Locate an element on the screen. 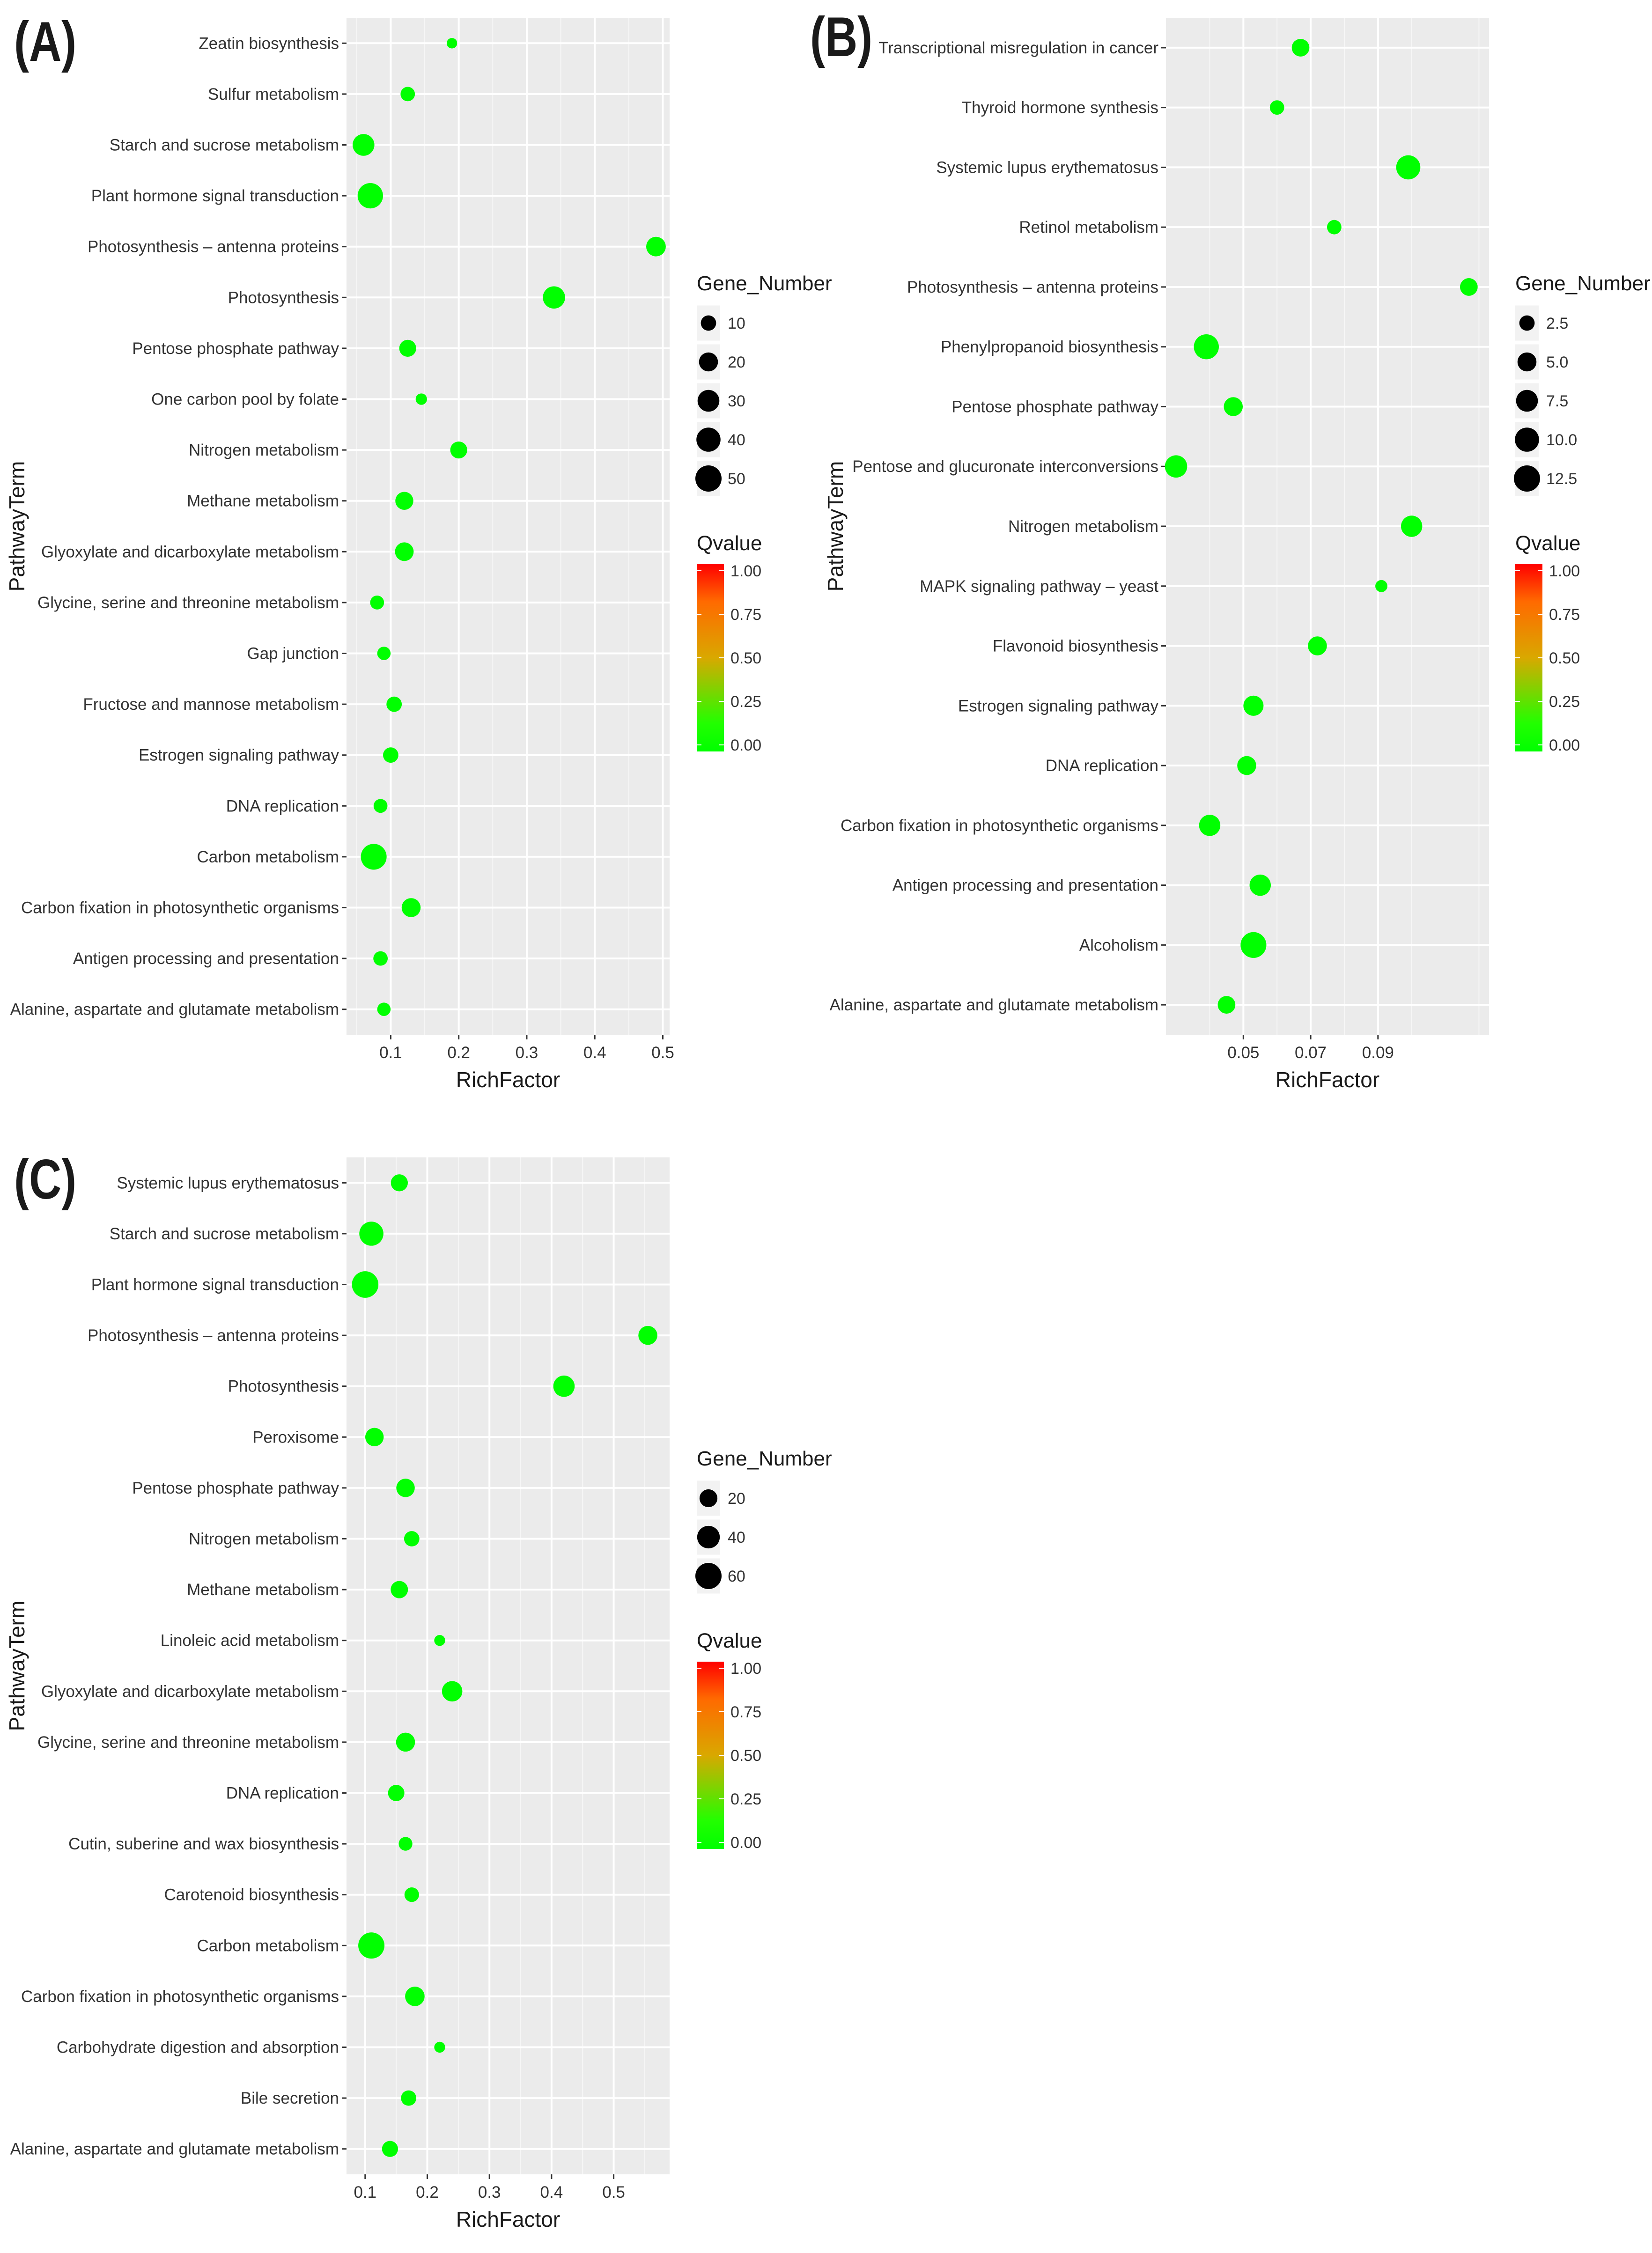 The image size is (1652, 2253). size-legend-title: Gene_Number is located at coordinates (764, 283).